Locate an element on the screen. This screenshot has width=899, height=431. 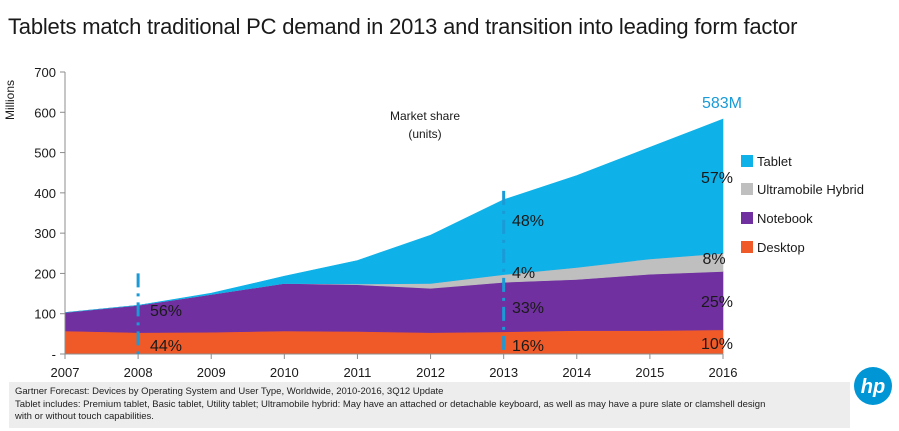
legend-swatch-desktop is located at coordinates (747, 247).